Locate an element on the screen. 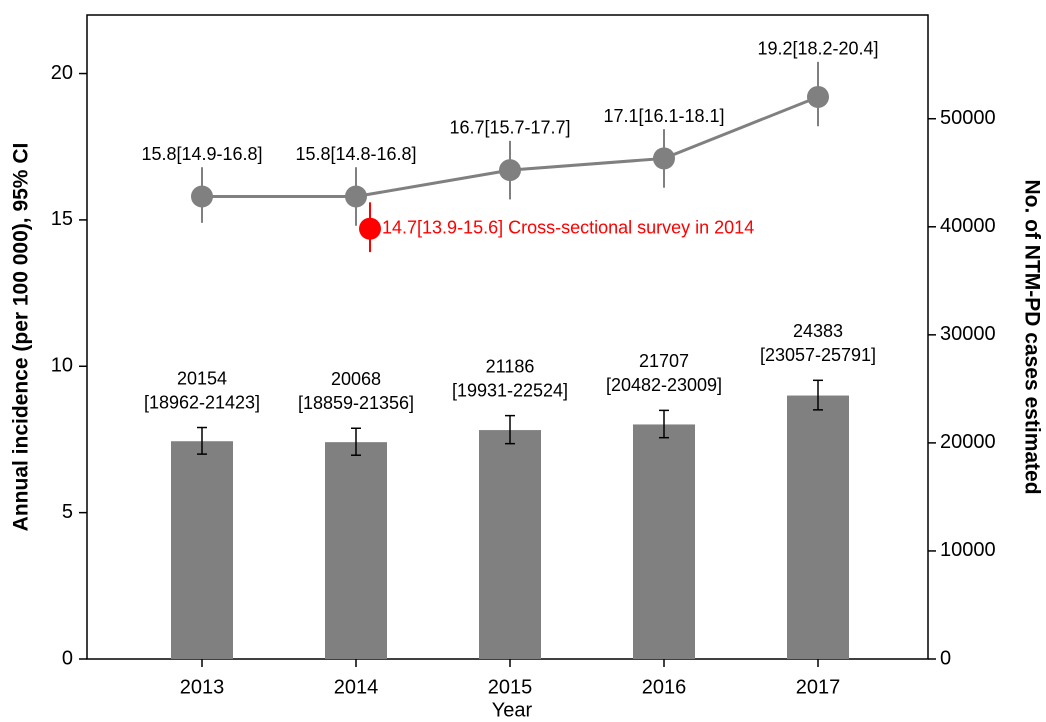 This screenshot has height=722, width=1046. x-tick-label: 2013 is located at coordinates (202, 687).